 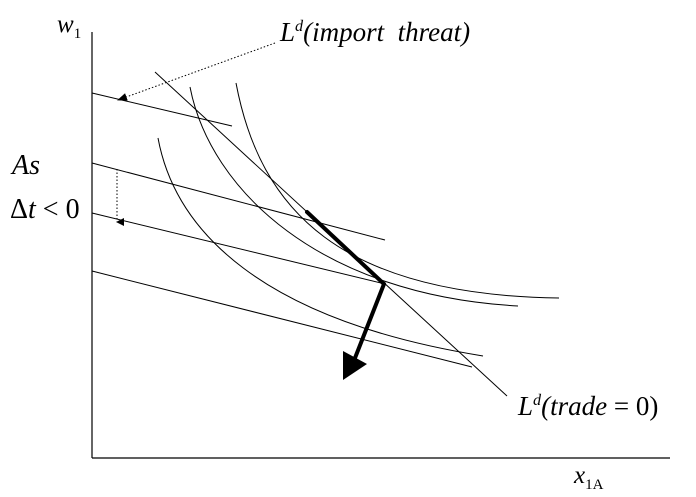 What do you see at coordinates (19, 209) in the screenshot?
I see `shock-delta: Δ` at bounding box center [19, 209].